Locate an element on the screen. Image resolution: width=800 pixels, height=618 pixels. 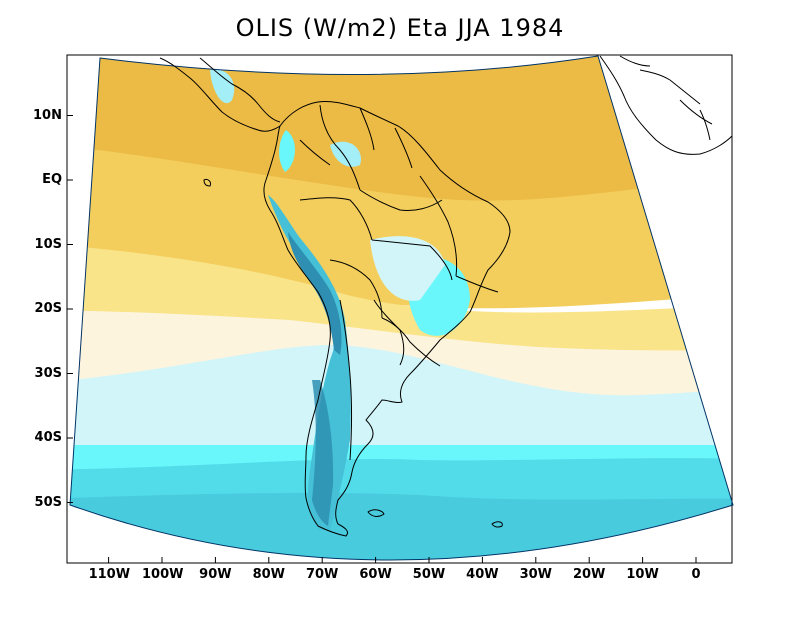
y-tick-label: 10S is located at coordinates (48, 244).